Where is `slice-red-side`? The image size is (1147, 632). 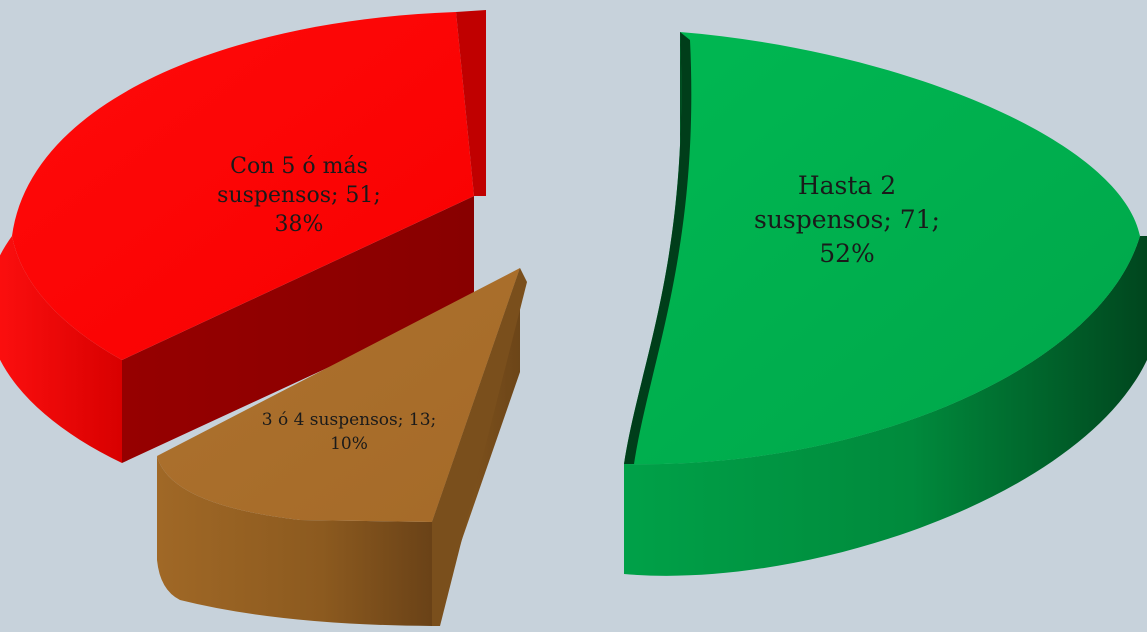 slice-red-side is located at coordinates (61, 349).